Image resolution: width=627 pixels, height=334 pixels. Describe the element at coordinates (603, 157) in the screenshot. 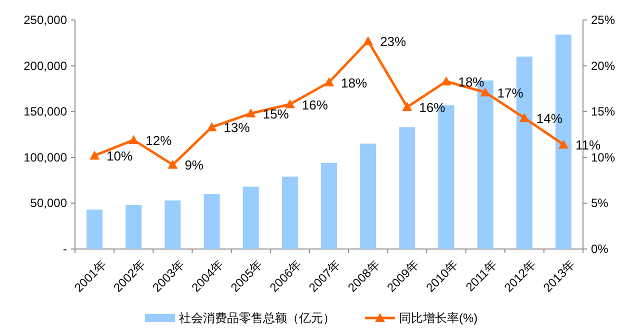

I see `y2-tick-label: 10%` at that location.